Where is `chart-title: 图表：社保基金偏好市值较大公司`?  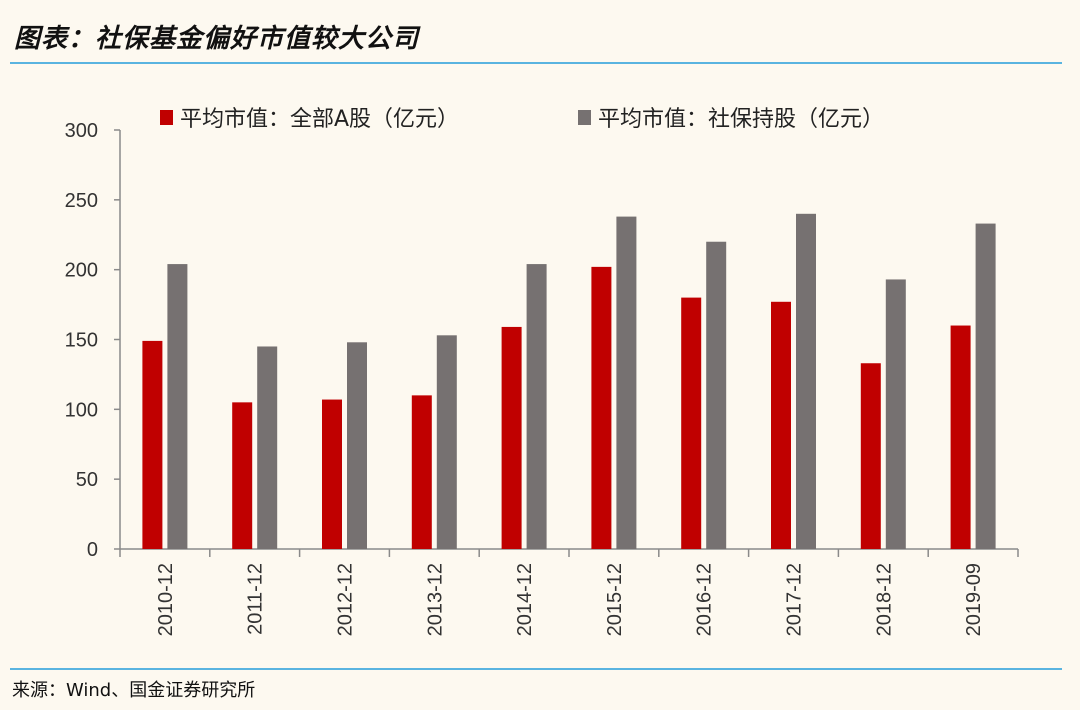 chart-title: 图表：社保基金偏好市值较大公司 is located at coordinates (217, 39).